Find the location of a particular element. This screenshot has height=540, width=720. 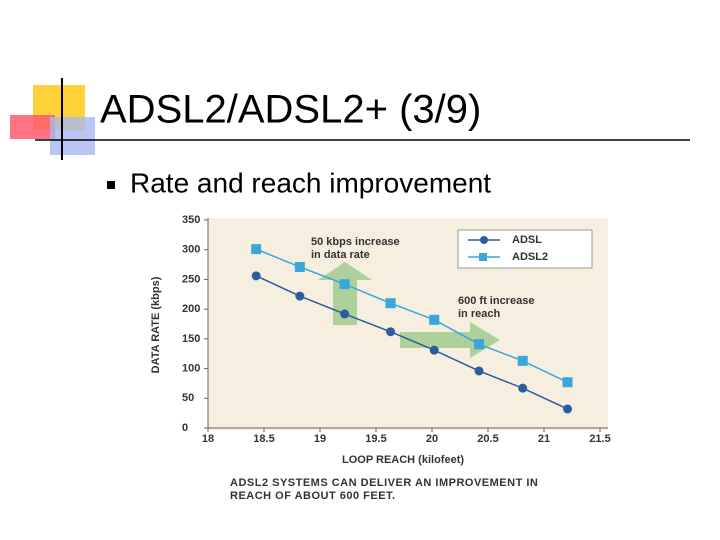

slide-title: ADSL2/ADSL2+ (3/9) is located at coordinates (290, 110).